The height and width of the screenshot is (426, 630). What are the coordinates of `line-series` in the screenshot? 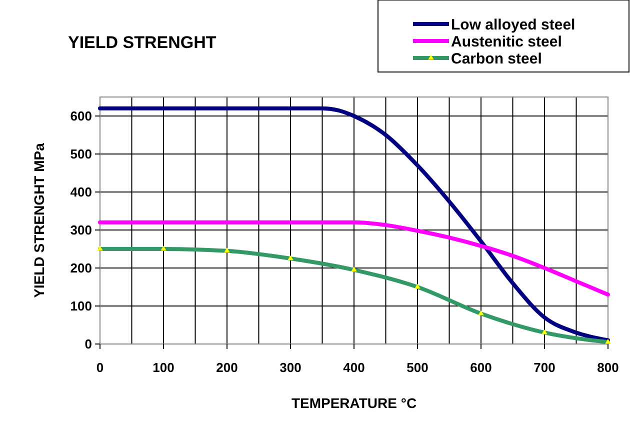 It's located at (354, 258).